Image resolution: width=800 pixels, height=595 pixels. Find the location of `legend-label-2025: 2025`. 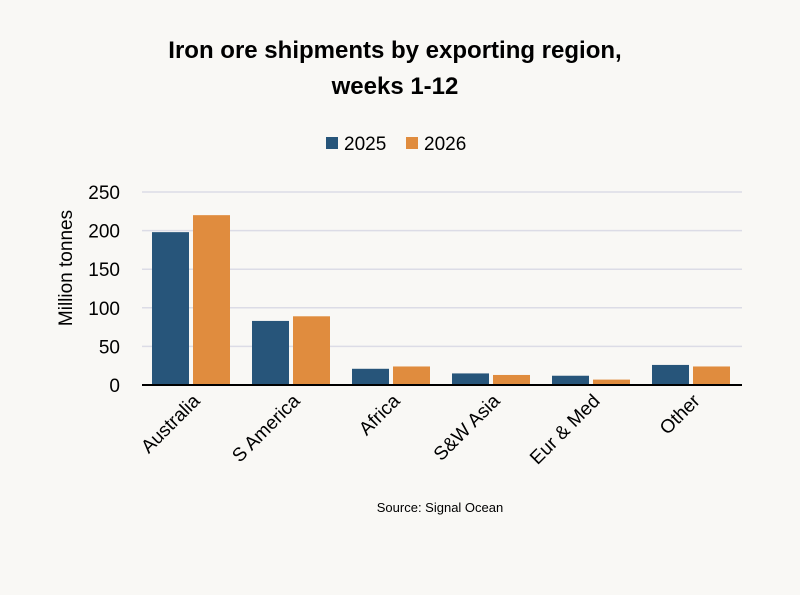

legend-label-2025: 2025 is located at coordinates (365, 144).